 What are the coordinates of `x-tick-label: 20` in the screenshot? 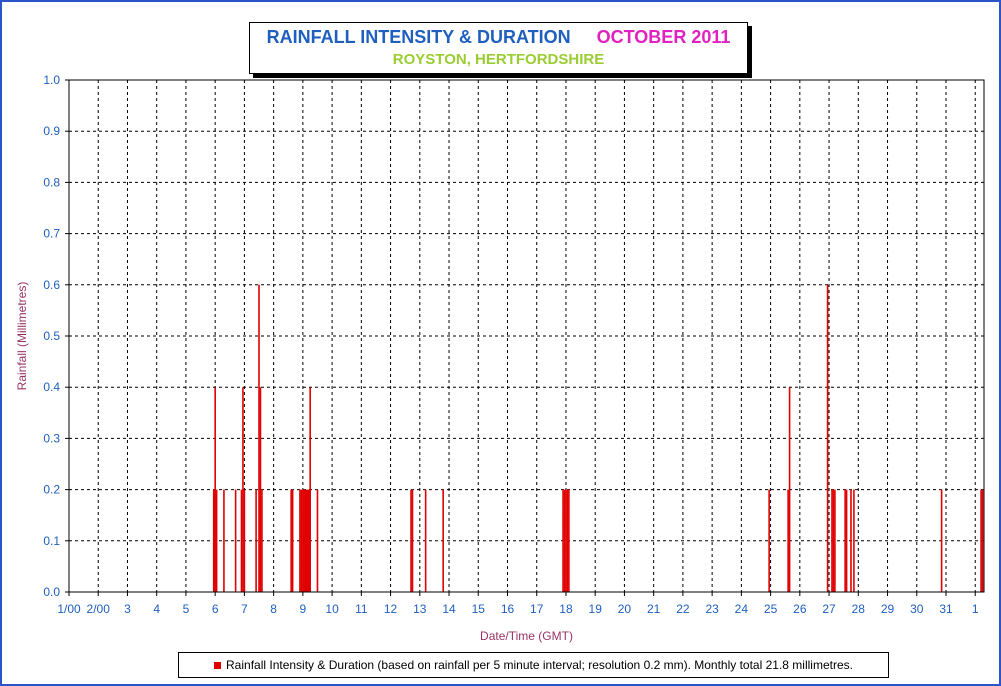 It's located at (625, 609).